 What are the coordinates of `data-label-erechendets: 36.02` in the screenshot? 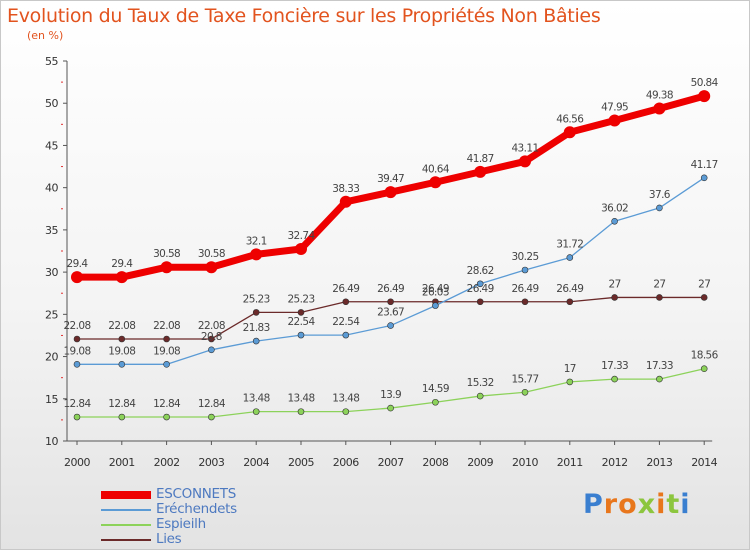 It's located at (614, 208).